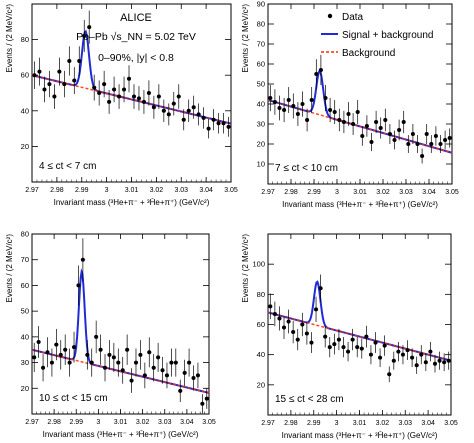 The height and width of the screenshot is (443, 474). I want to click on y-tick-label: 90, so click(261, 4).